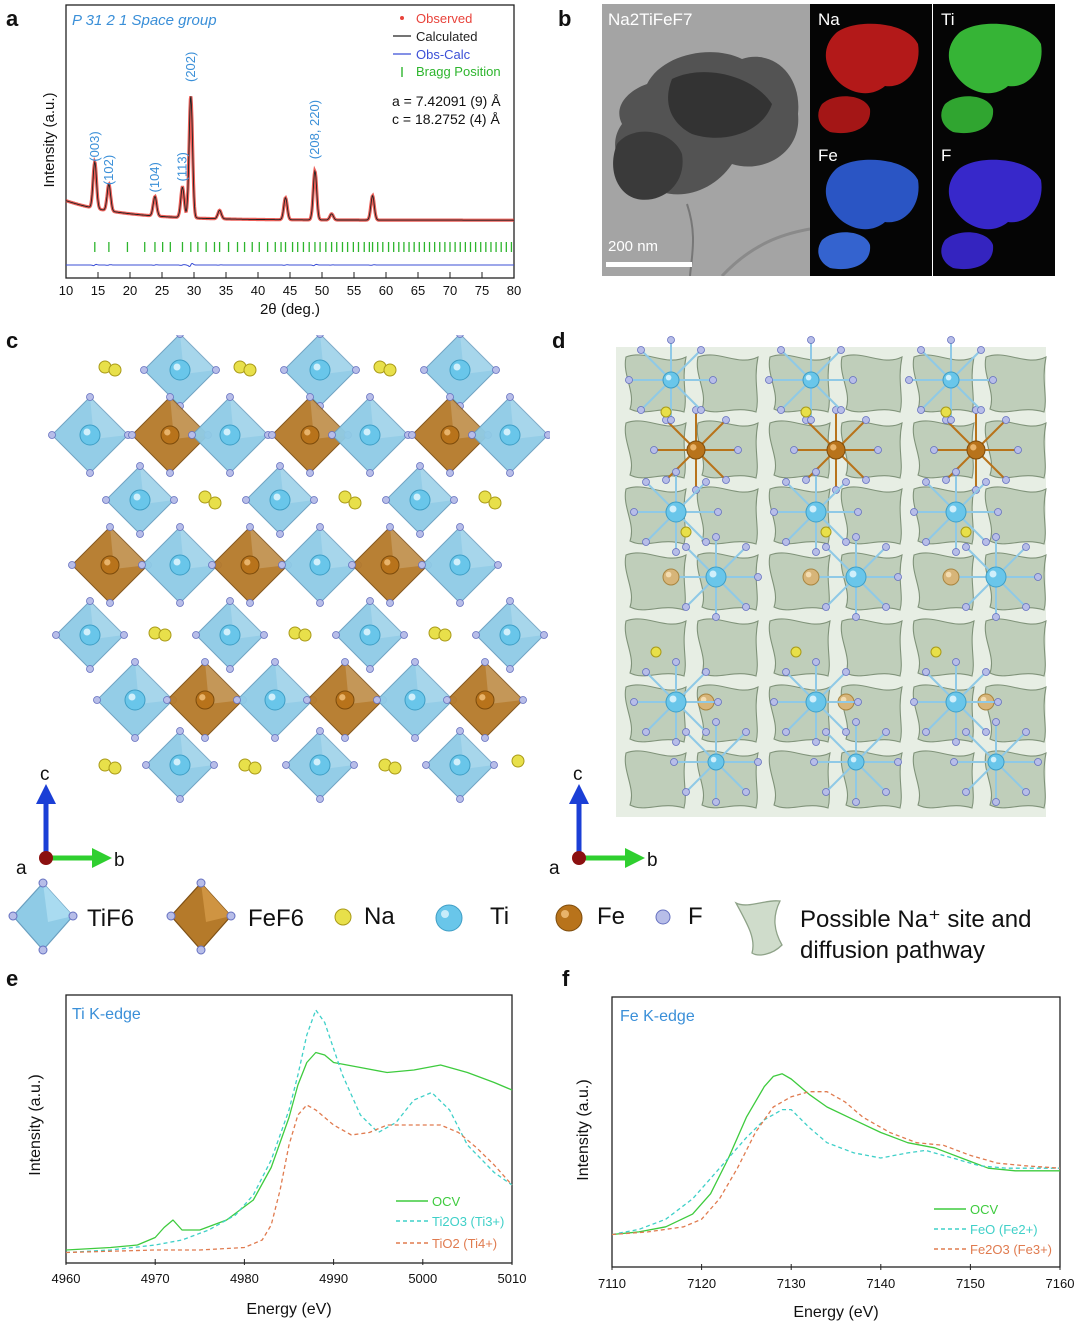 Image resolution: width=1080 pixels, height=1325 pixels. I want to click on f-legend-icon, so click(663, 917).